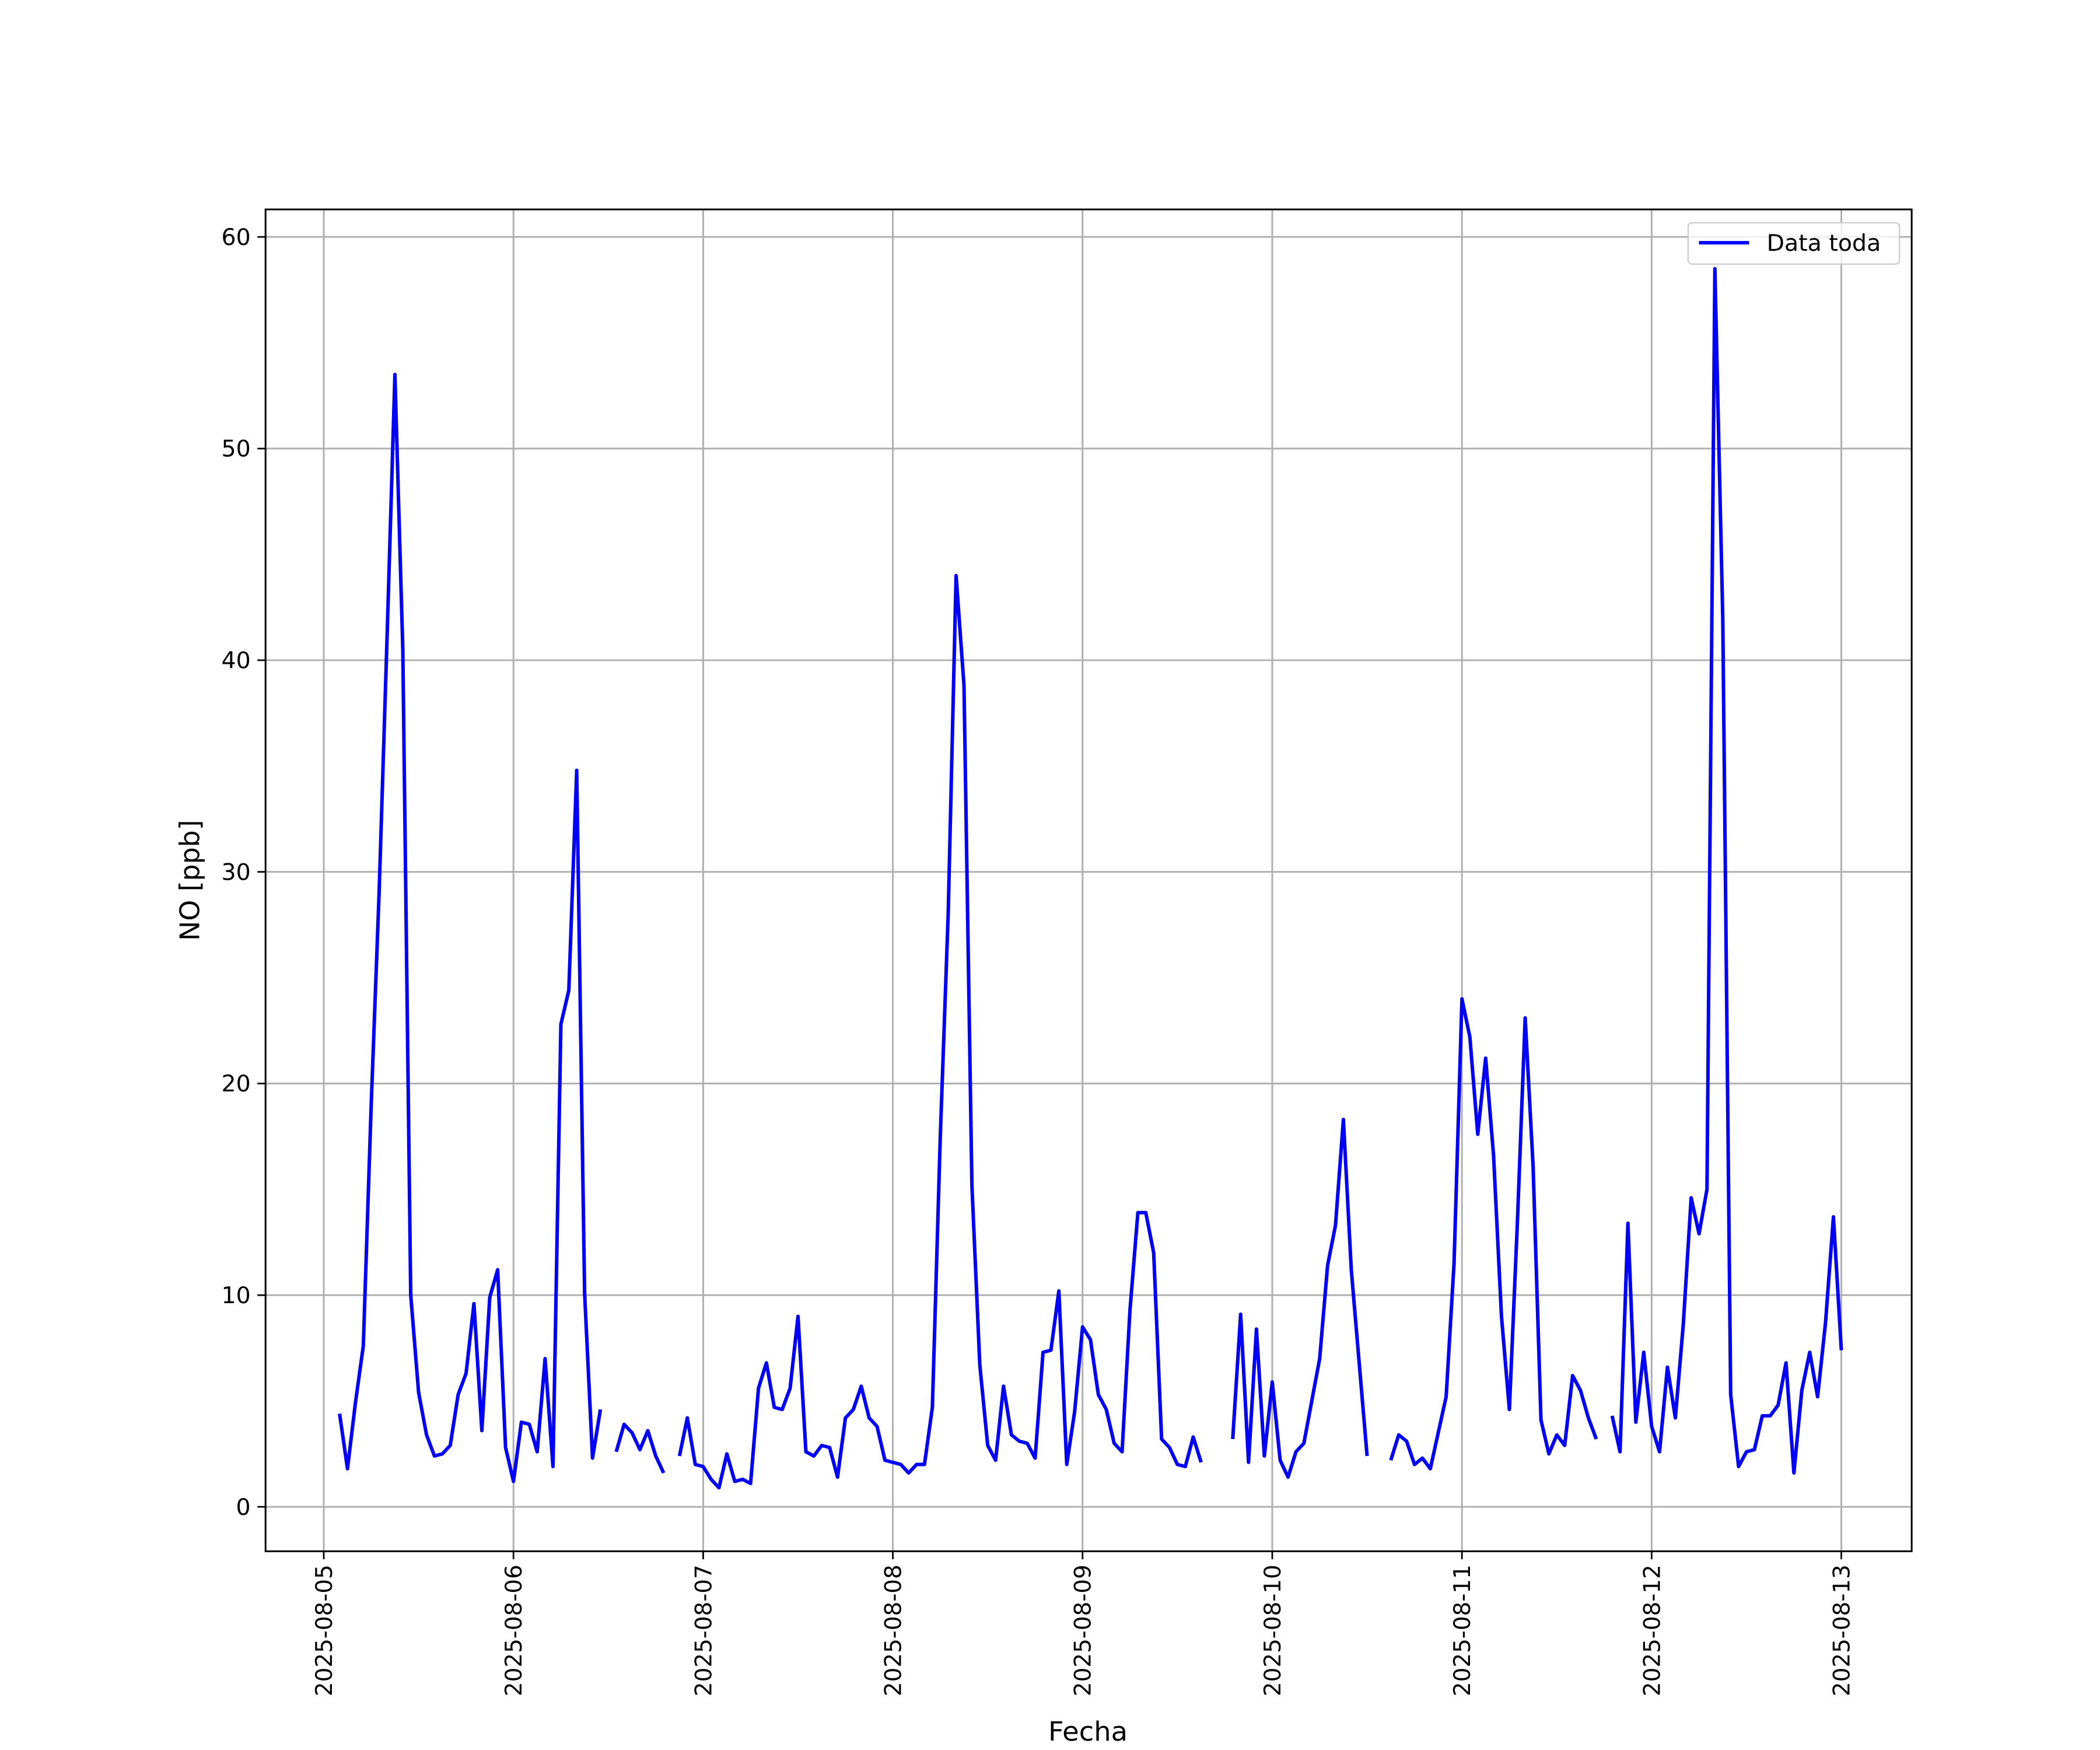 The height and width of the screenshot is (1750, 2100). I want to click on y-tick-label: 30, so click(235, 873).